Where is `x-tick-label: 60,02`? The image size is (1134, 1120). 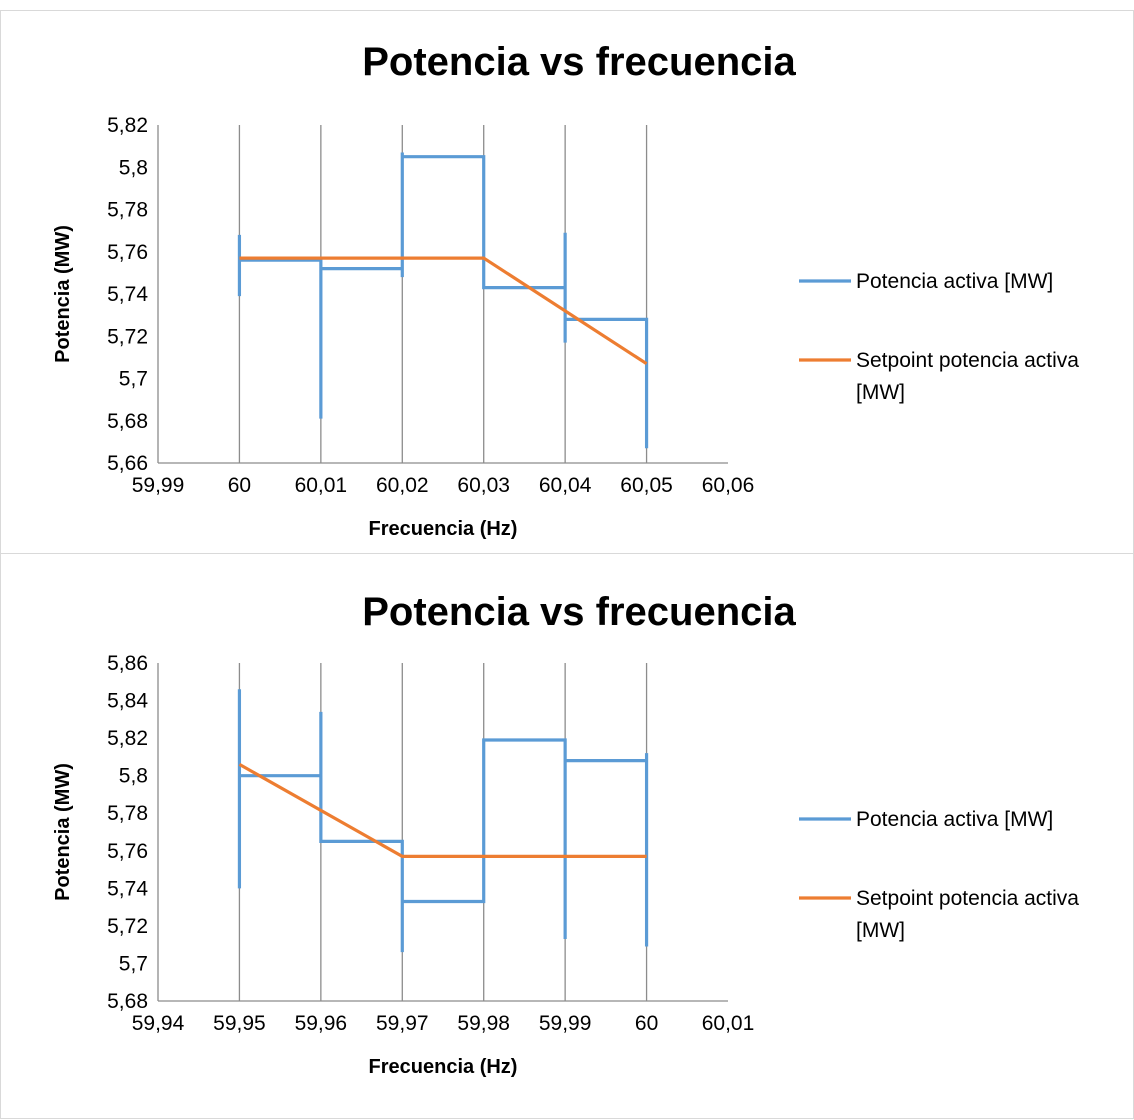 x-tick-label: 60,02 is located at coordinates (402, 485).